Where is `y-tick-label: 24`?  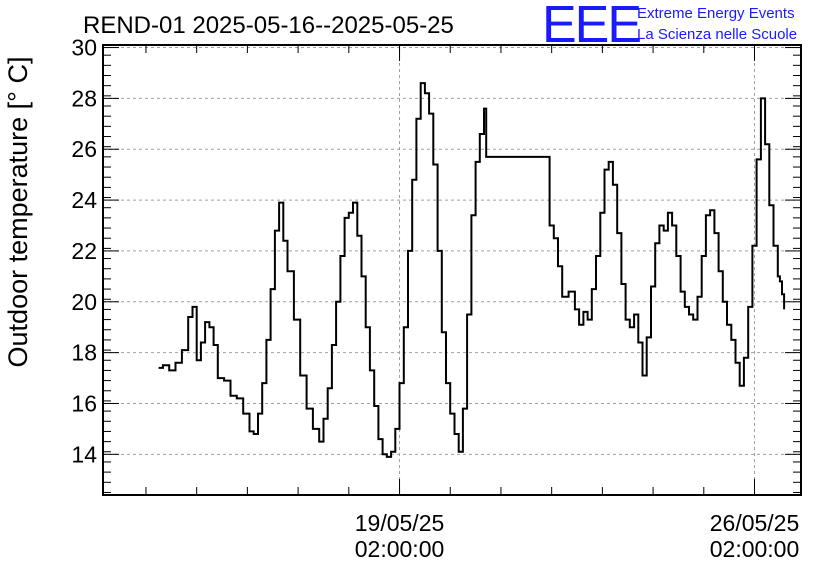
y-tick-label: 24 is located at coordinates (84, 200).